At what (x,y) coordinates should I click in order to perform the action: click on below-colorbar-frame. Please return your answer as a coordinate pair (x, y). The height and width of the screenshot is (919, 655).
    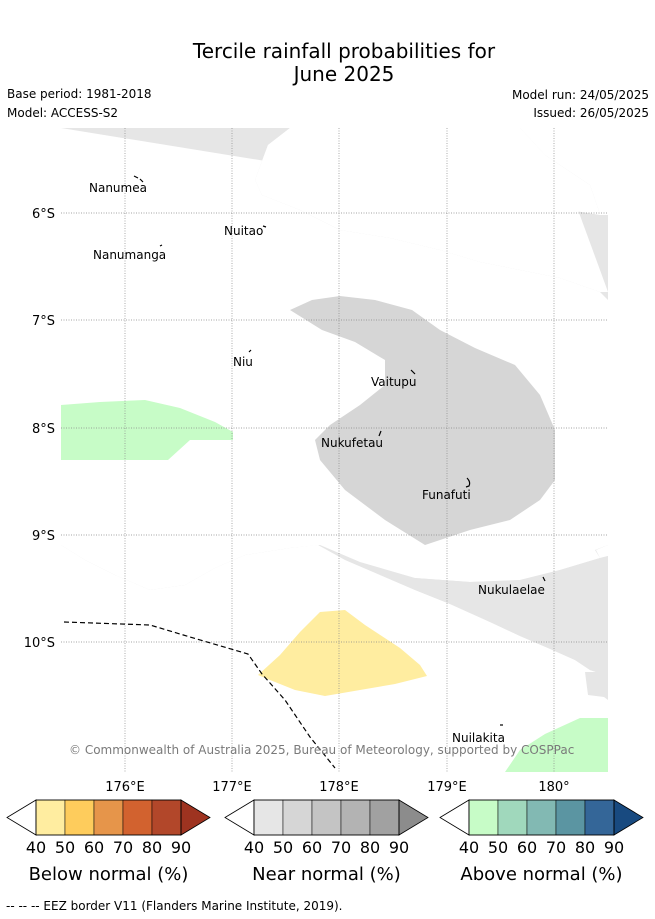
    Looking at the image, I should click on (108, 817).